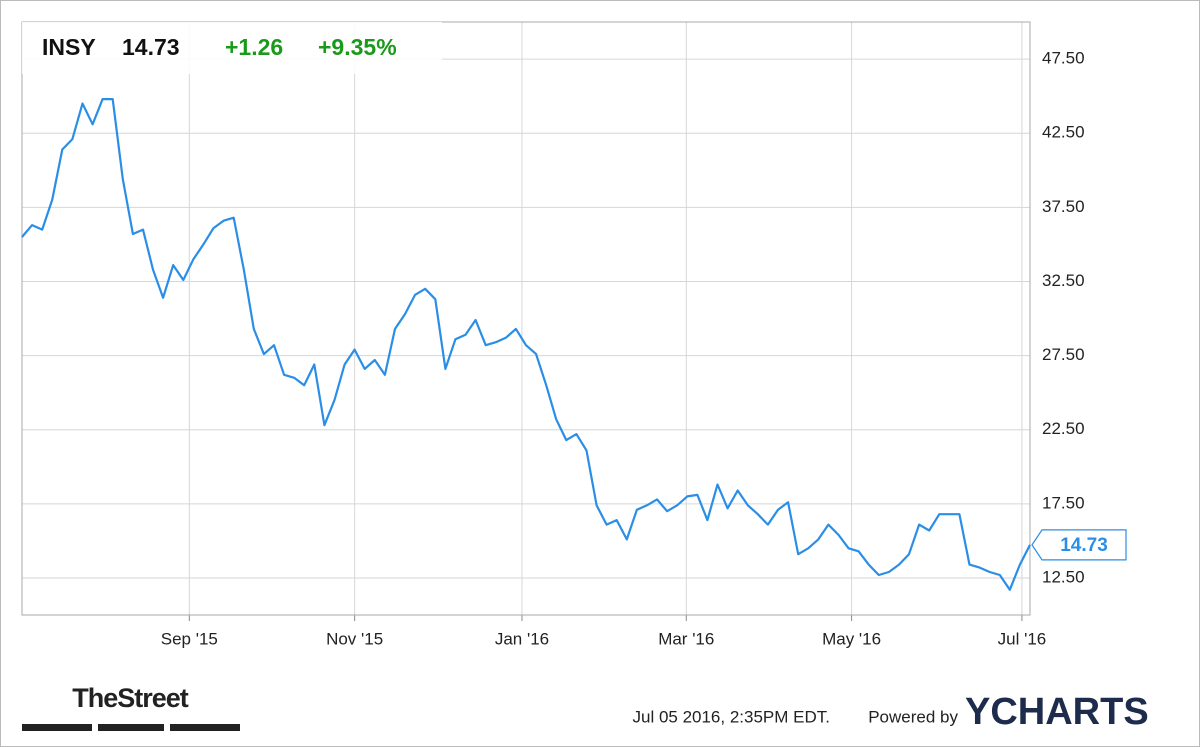  What do you see at coordinates (357, 47) in the screenshot?
I see `change-percent: +9.35%` at bounding box center [357, 47].